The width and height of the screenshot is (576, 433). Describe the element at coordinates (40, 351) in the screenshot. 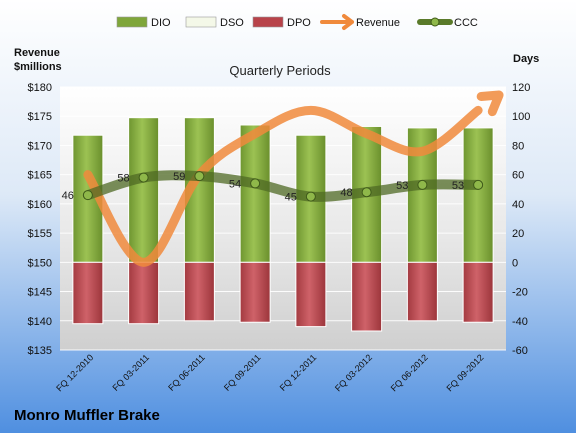

I see `left-tick-label: $135` at that location.